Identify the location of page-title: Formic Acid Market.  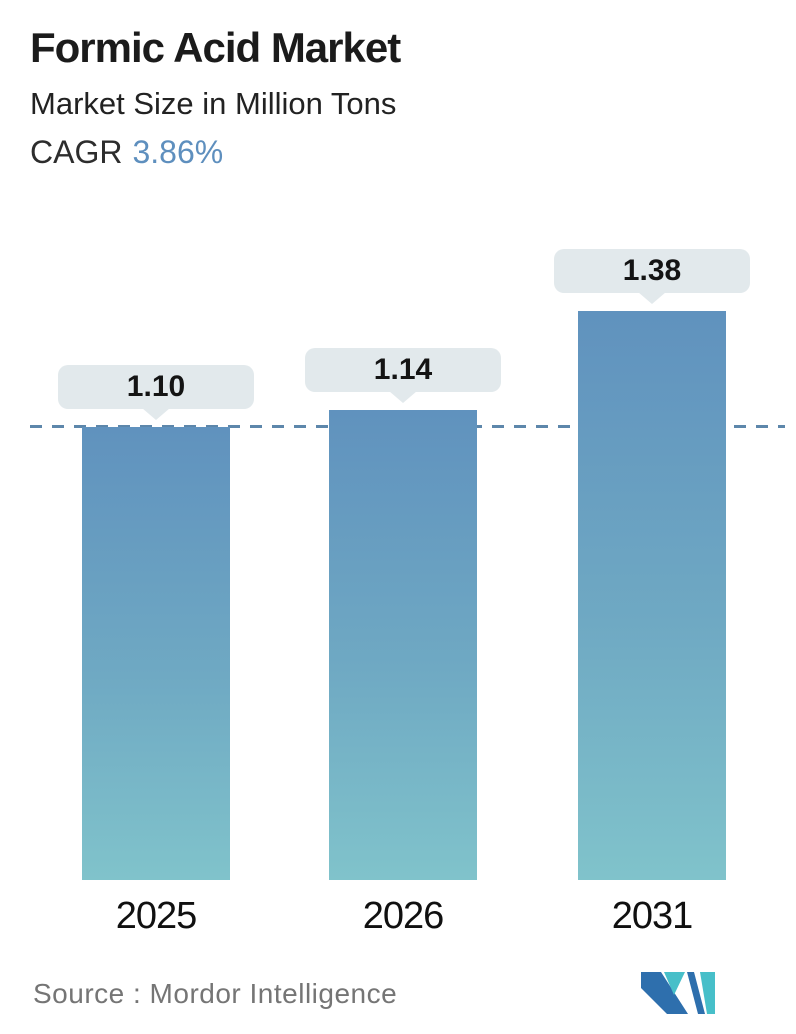
(215, 47).